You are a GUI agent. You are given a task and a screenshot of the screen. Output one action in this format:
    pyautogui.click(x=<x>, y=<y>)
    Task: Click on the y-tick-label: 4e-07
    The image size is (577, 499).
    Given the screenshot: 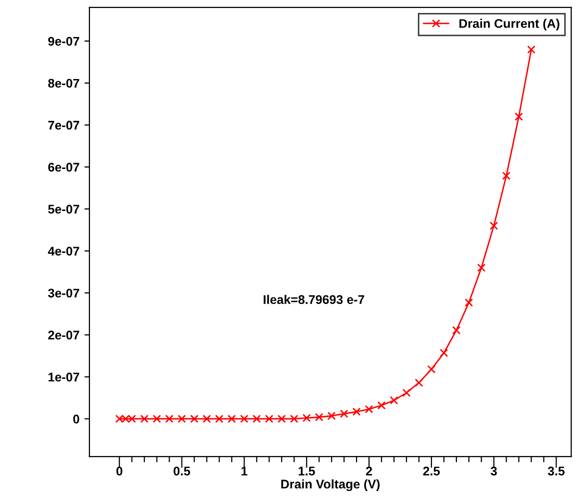 What is the action you would take?
    pyautogui.click(x=64, y=251)
    